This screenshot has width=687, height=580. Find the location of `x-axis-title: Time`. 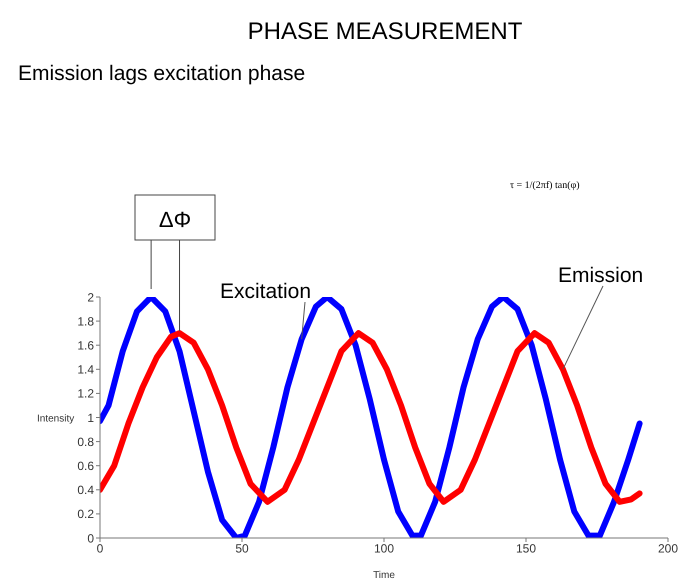

x-axis-title: Time is located at coordinates (384, 575).